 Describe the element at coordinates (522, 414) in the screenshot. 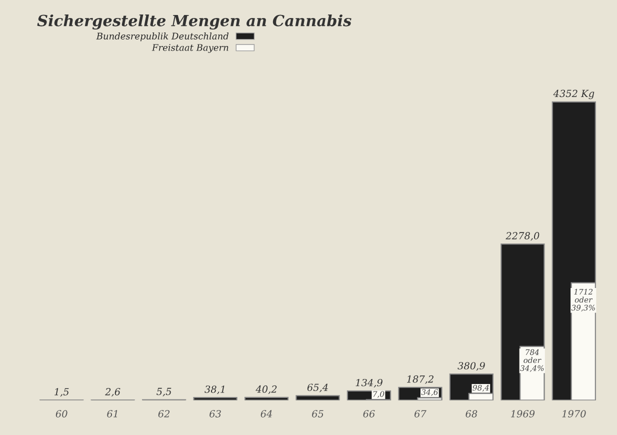

I see `x-tick-label: 1969` at that location.